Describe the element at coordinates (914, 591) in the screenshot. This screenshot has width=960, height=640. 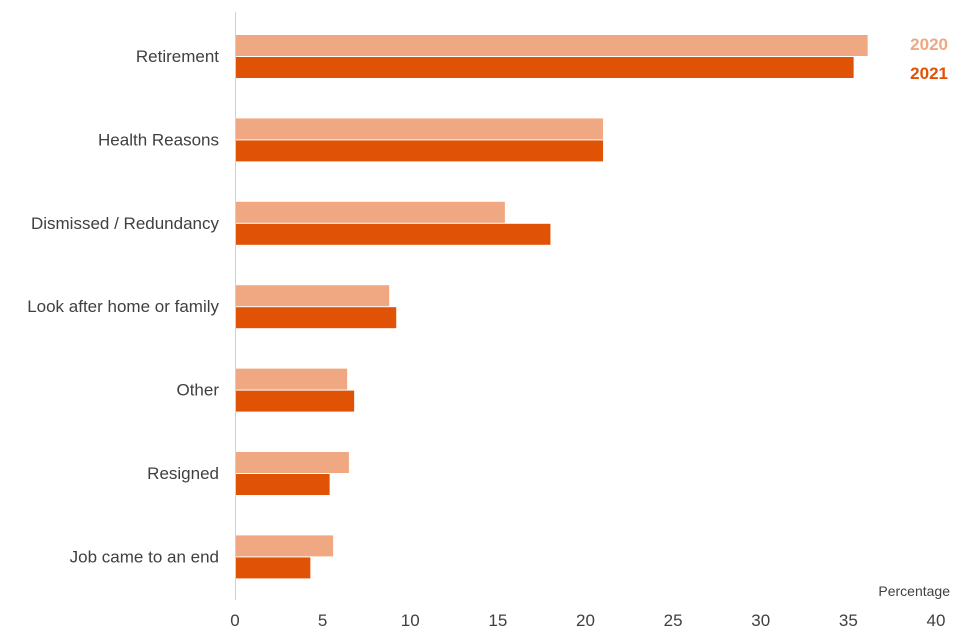
I see `x-axis-label: Percentage` at that location.